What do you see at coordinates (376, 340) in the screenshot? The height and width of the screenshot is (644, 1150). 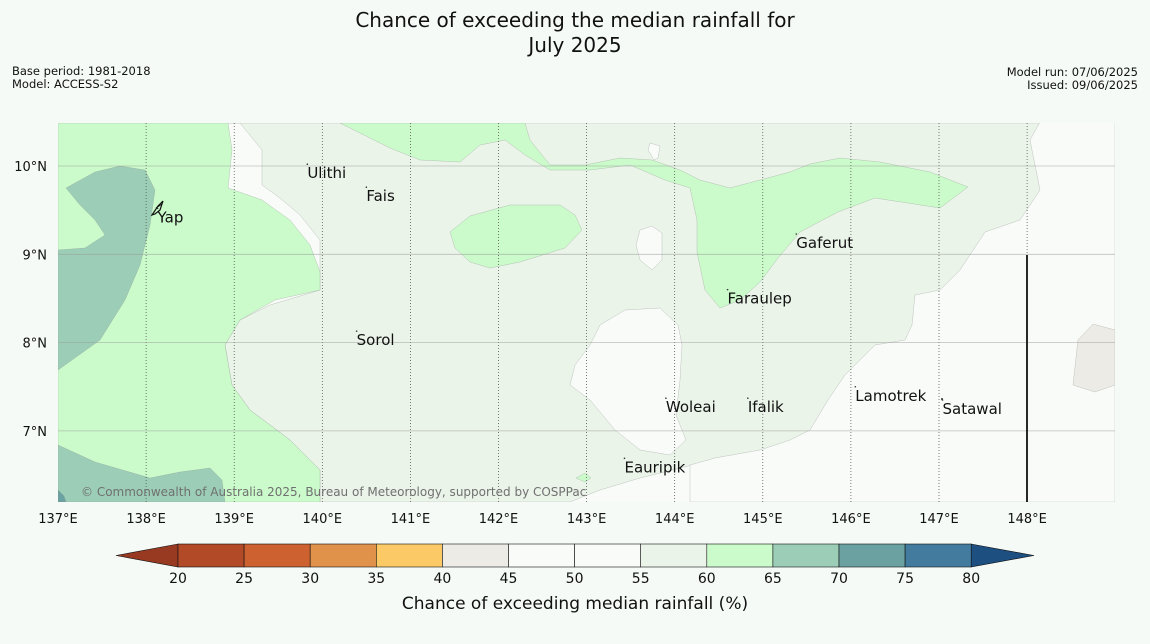 I see `place-label: Sorol` at bounding box center [376, 340].